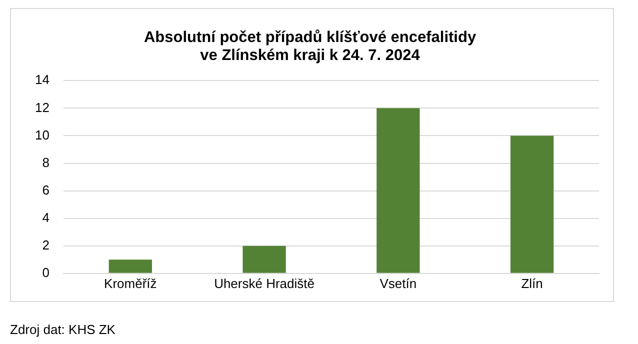 This screenshot has height=344, width=638. Describe the element at coordinates (42, 80) in the screenshot. I see `y-tick-label: 14` at that location.